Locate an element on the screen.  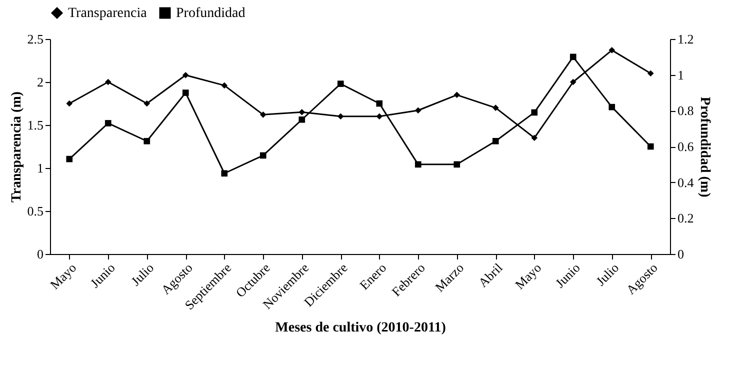
y2-tick-label: 0 is located at coordinates (681, 254).